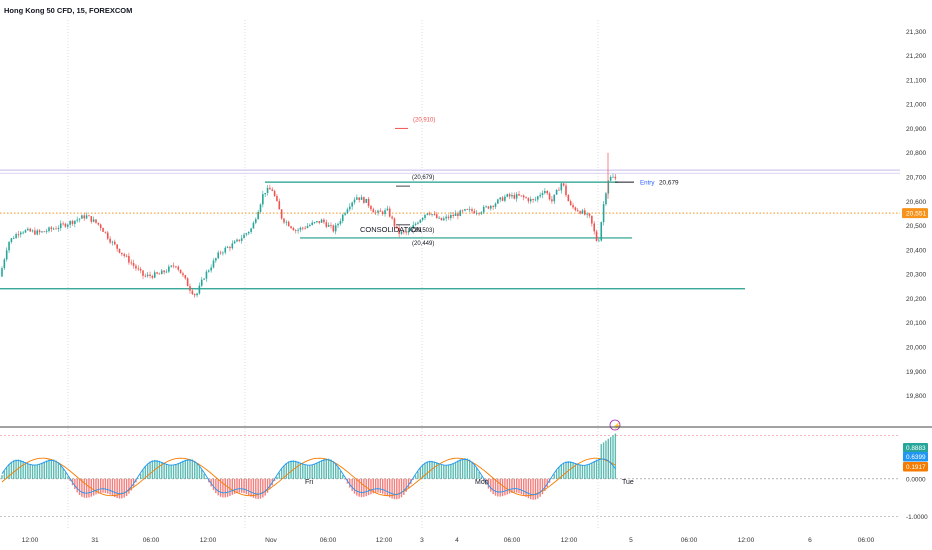 This screenshot has height=550, width=932. Describe the element at coordinates (631, 540) in the screenshot. I see `time-tick-label: 5` at that location.